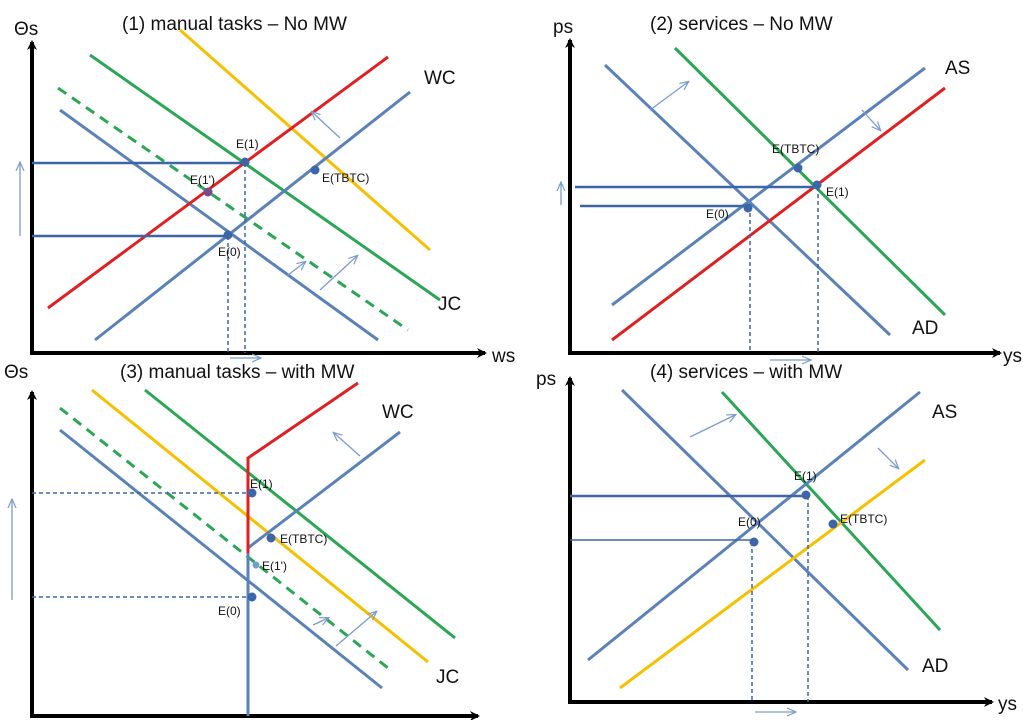 The width and height of the screenshot is (1023, 720). Describe the element at coordinates (303, 539) in the screenshot. I see `panel-3-label-etbtc: E(TBTC)` at that location.